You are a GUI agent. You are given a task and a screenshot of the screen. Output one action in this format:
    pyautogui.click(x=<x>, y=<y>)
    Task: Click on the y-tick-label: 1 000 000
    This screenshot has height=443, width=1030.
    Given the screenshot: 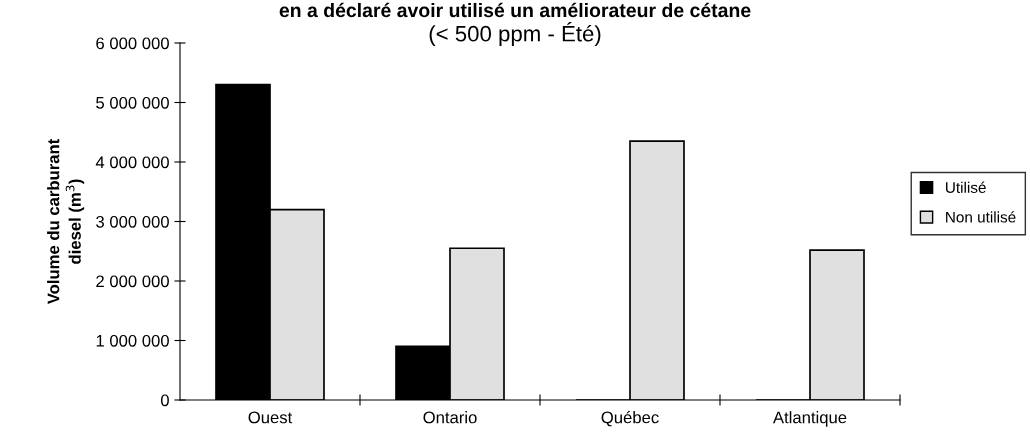 What is the action you would take?
    pyautogui.click(x=132, y=340)
    